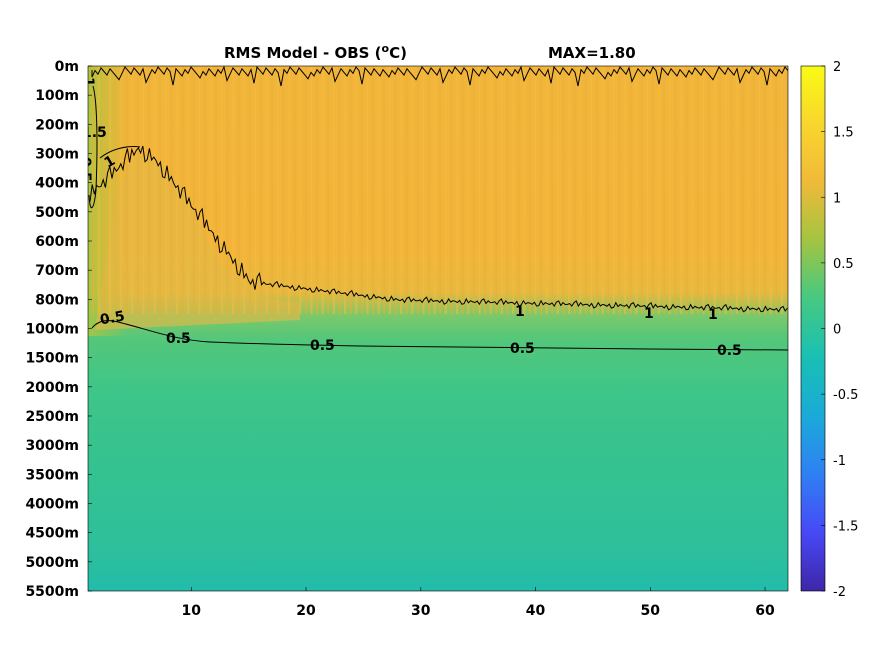  I want to click on y-tick-label: 1500m, so click(52, 359).